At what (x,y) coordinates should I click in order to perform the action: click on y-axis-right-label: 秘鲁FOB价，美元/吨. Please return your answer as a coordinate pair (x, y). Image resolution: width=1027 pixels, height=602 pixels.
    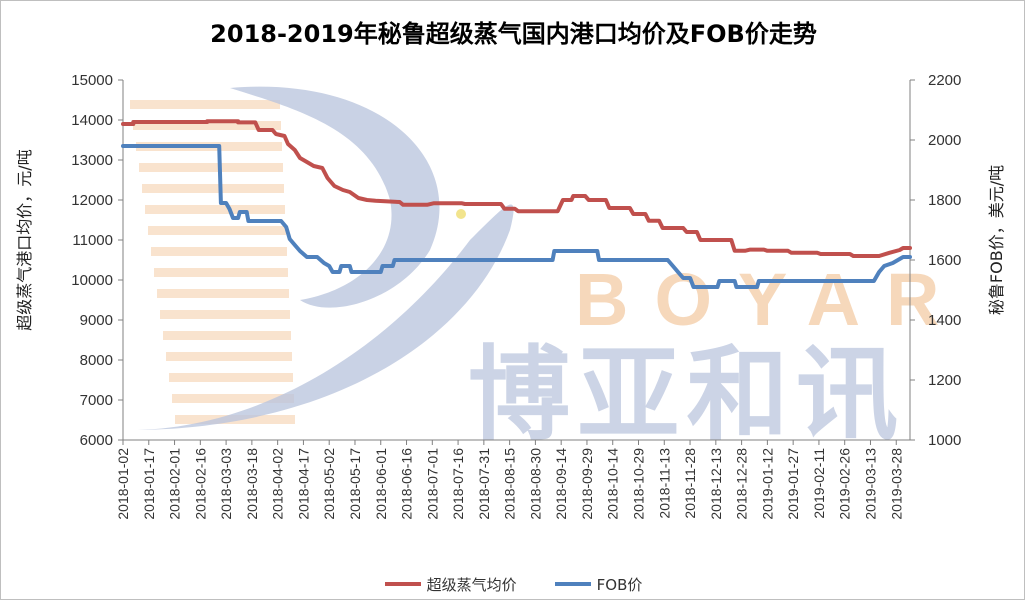
    Looking at the image, I should click on (996, 240).